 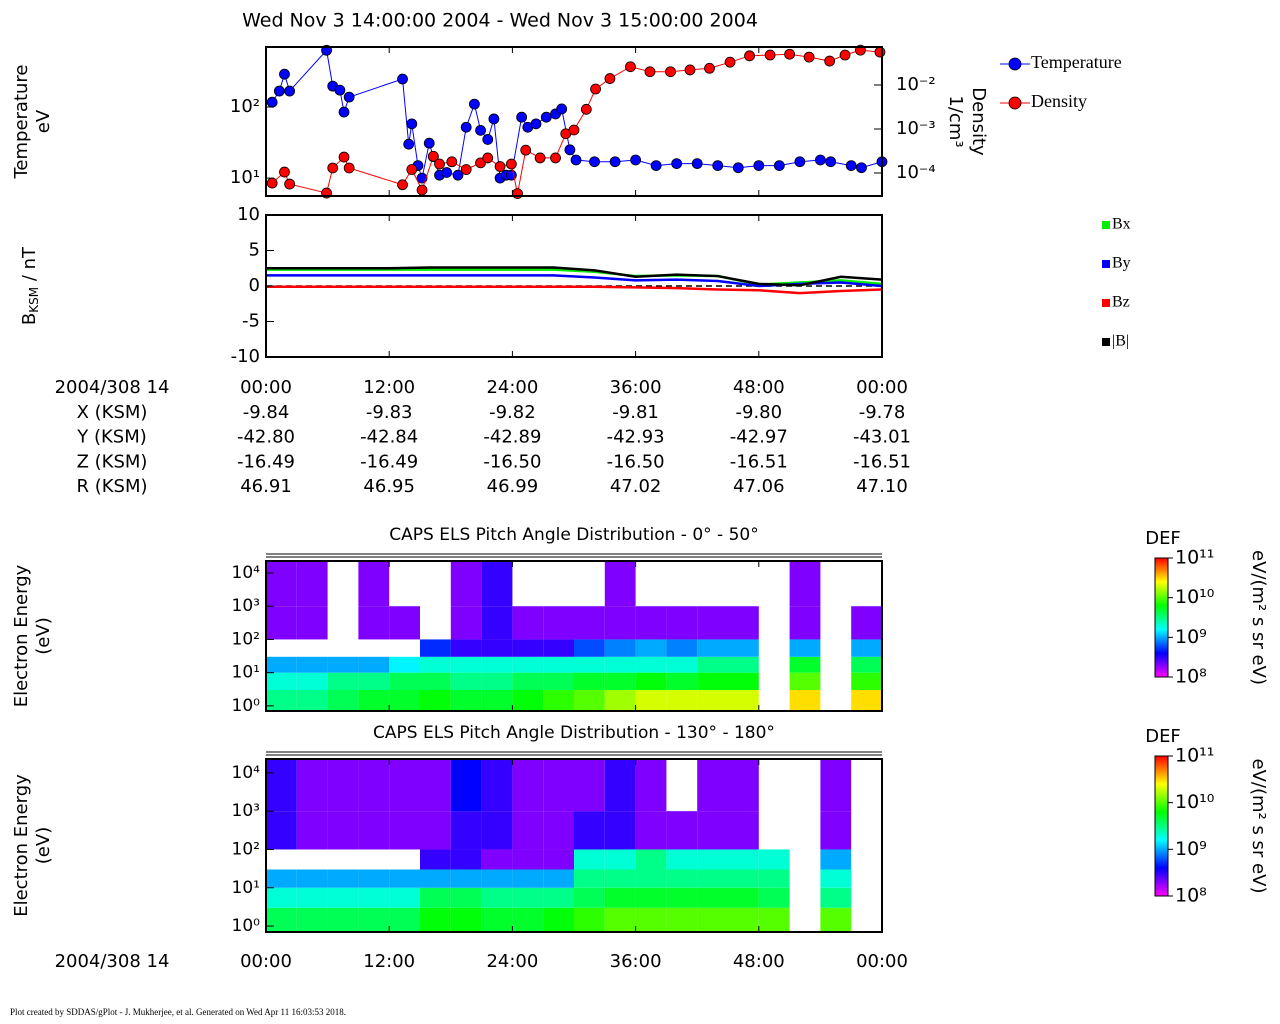 I want to click on y-axis-label: Temperature, so click(x=21, y=121).